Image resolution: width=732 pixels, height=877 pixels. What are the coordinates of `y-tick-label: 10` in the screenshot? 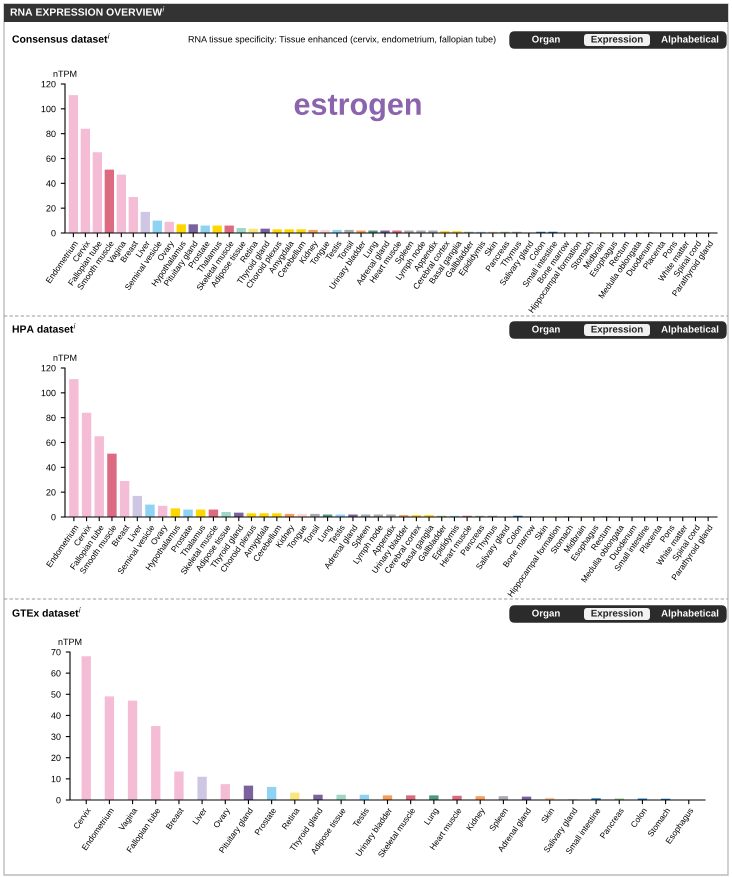 It's located at (56, 779).